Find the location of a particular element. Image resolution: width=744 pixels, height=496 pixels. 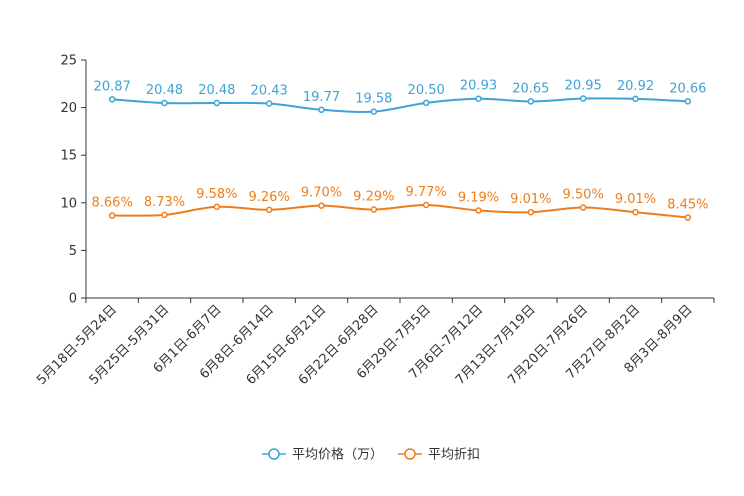

data-label: 9.19% is located at coordinates (478, 198).